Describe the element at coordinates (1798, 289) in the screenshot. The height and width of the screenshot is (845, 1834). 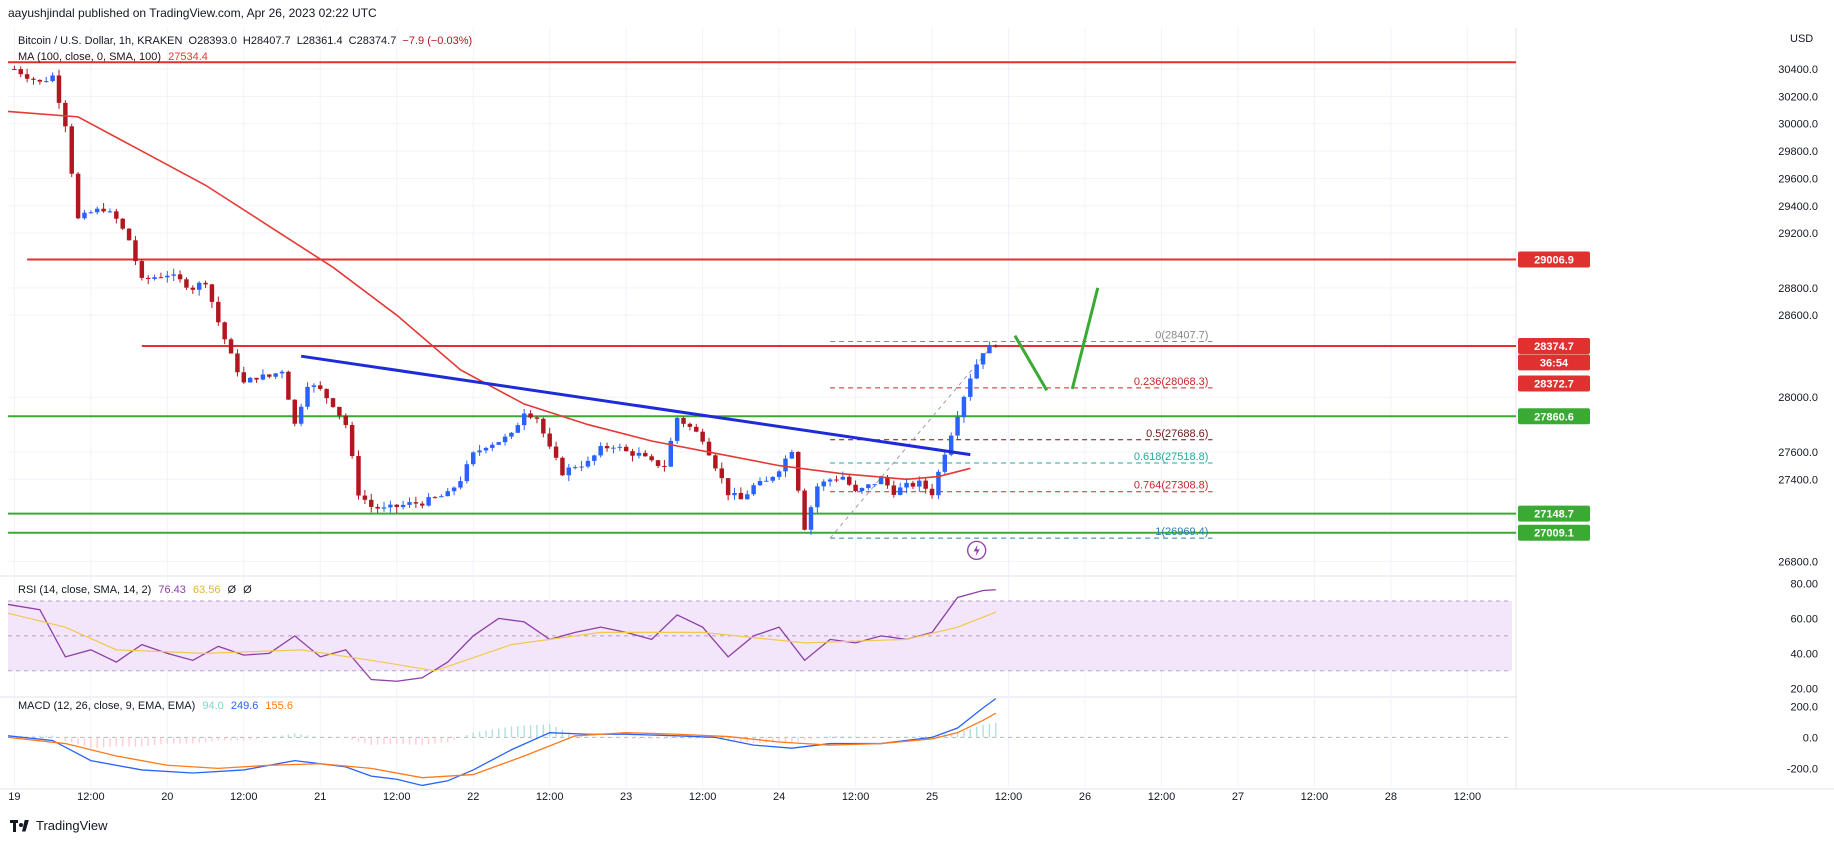
I see `price-tick-label: 28800.0` at that location.